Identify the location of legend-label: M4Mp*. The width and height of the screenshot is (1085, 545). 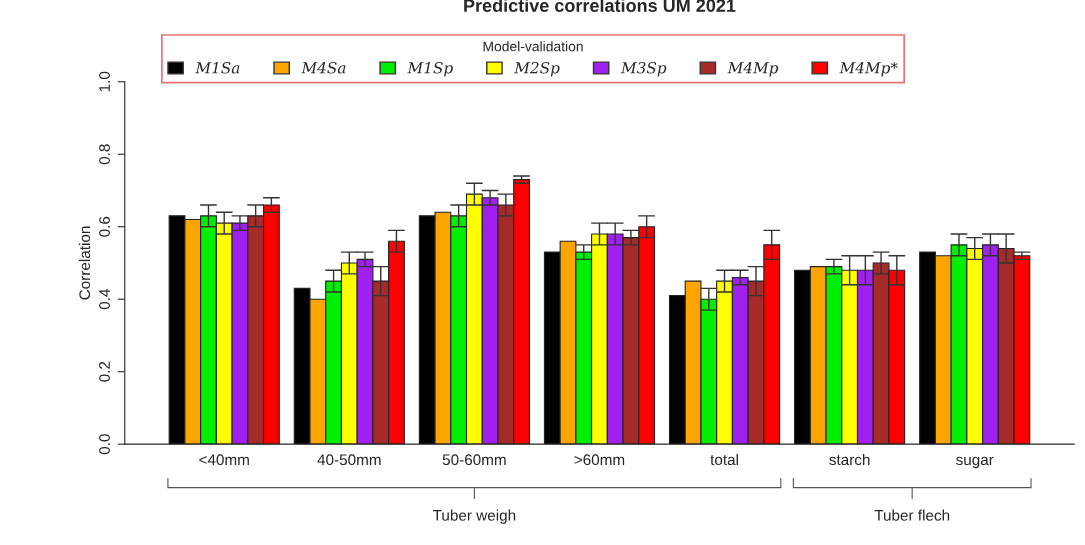
(868, 69).